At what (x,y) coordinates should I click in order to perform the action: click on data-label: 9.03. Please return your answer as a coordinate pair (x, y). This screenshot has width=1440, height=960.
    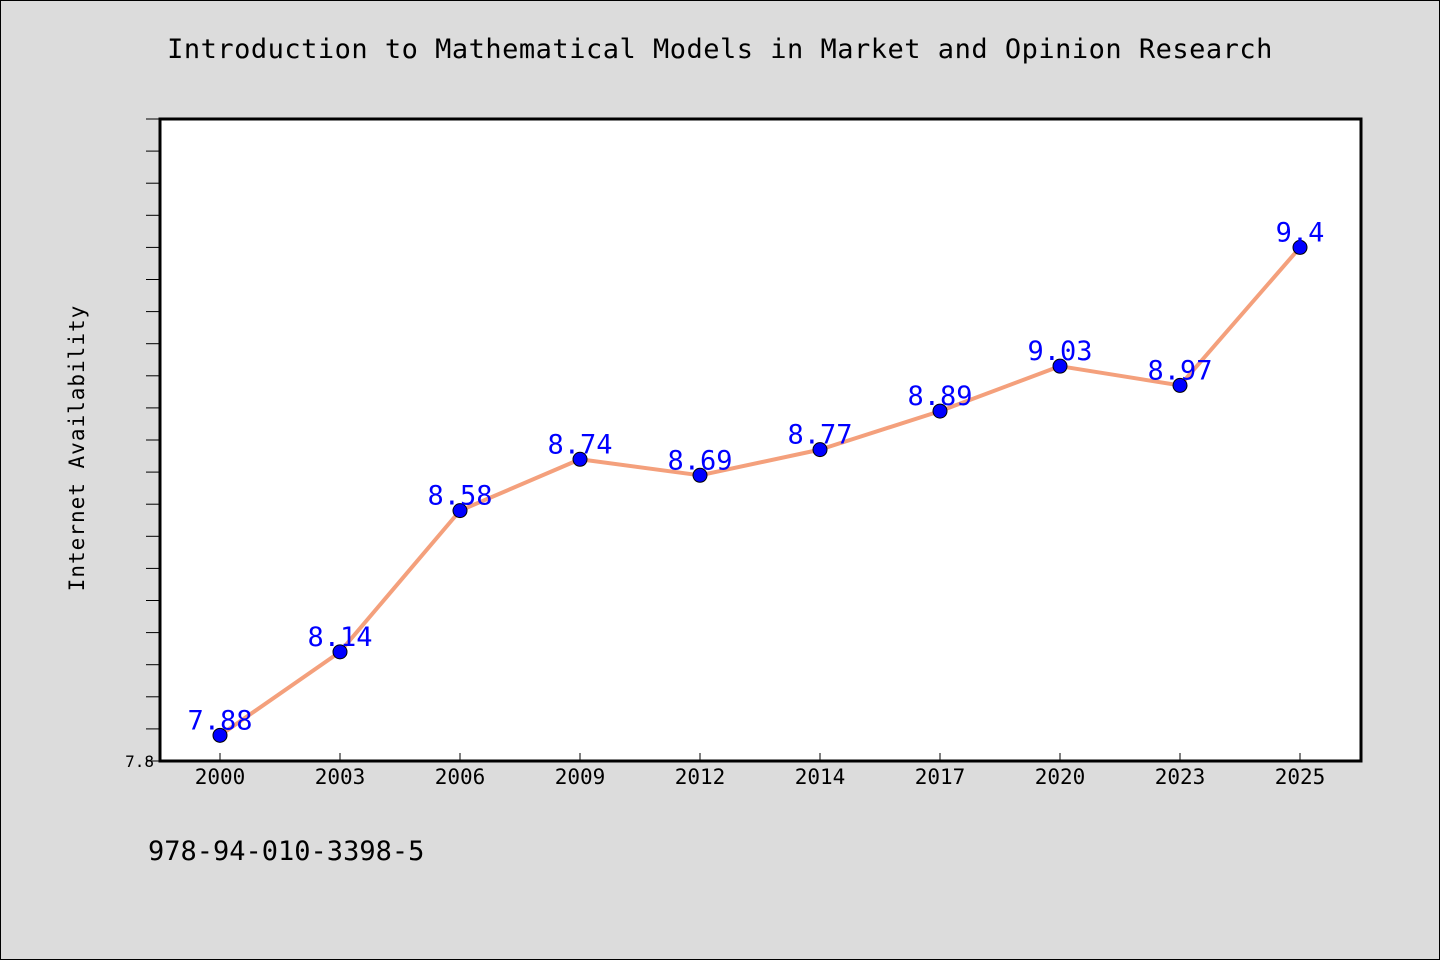
    Looking at the image, I should click on (1059, 351).